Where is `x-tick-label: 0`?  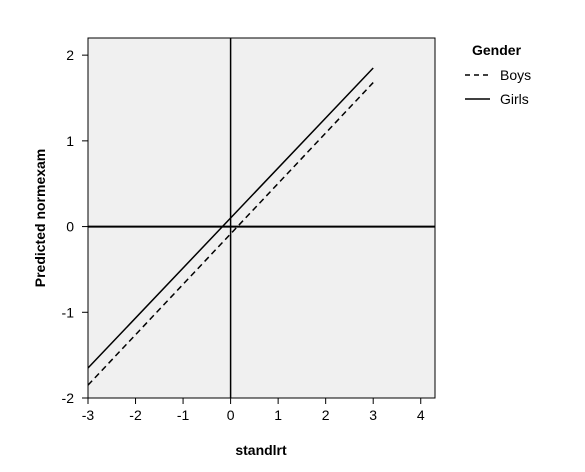
x-tick-label: 0 is located at coordinates (231, 415).